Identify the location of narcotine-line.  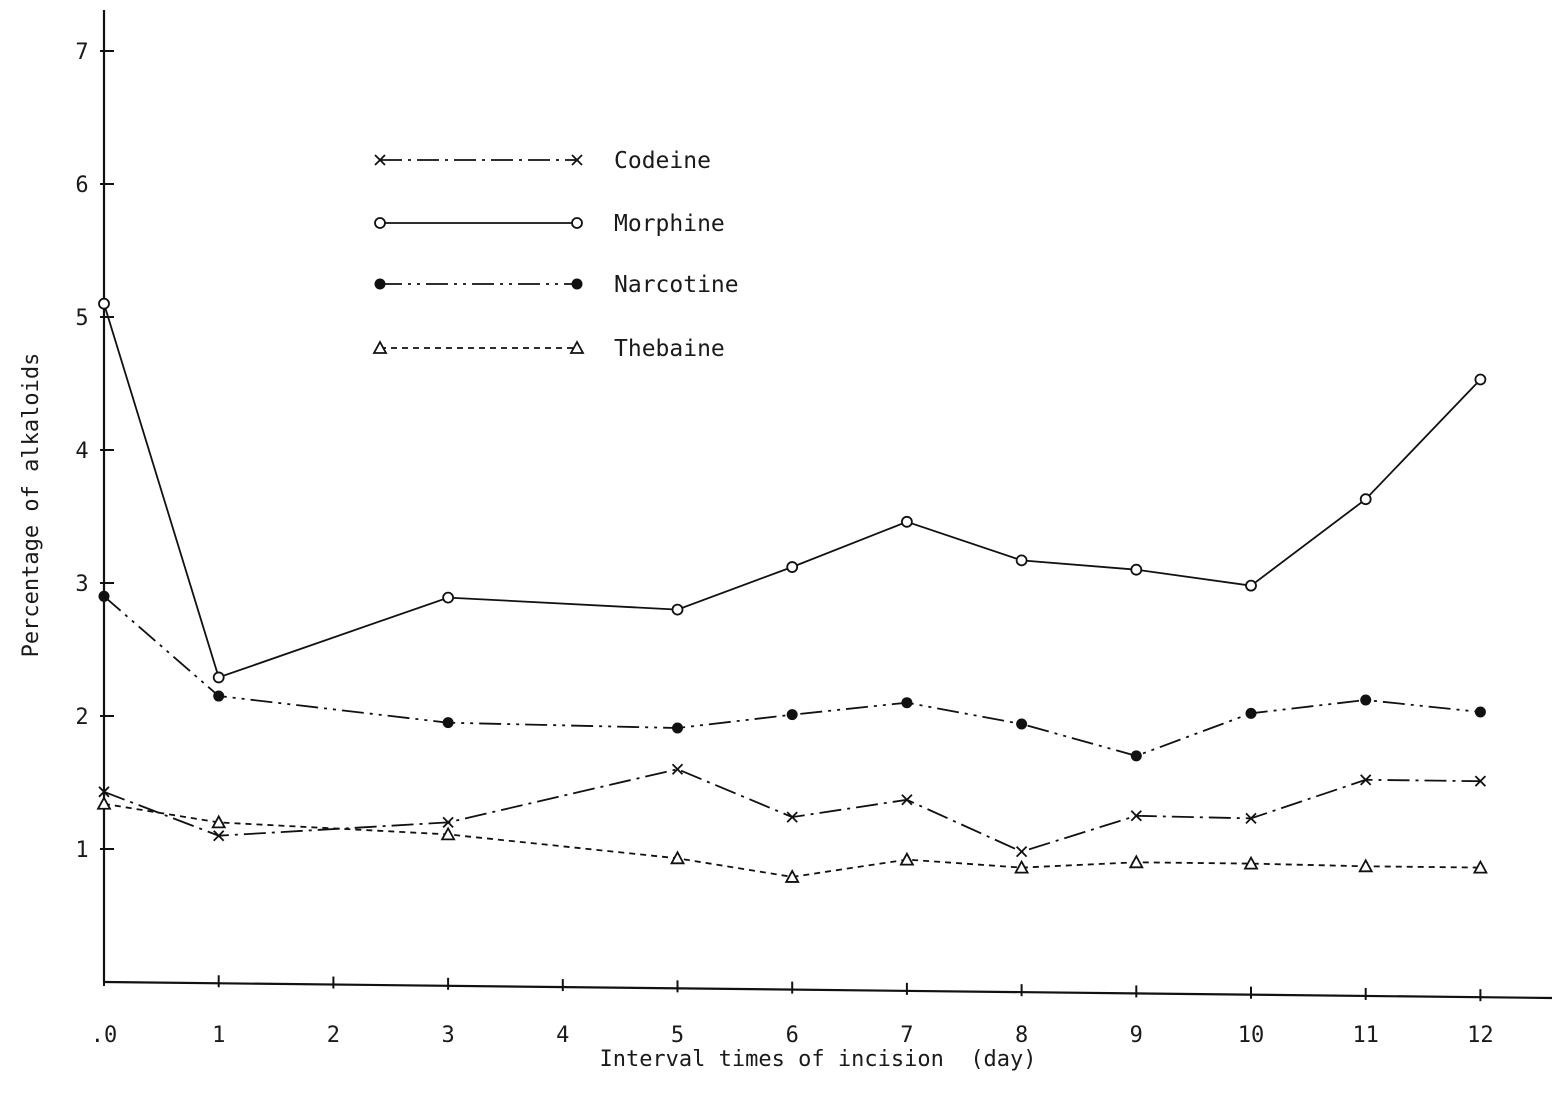
(792, 676).